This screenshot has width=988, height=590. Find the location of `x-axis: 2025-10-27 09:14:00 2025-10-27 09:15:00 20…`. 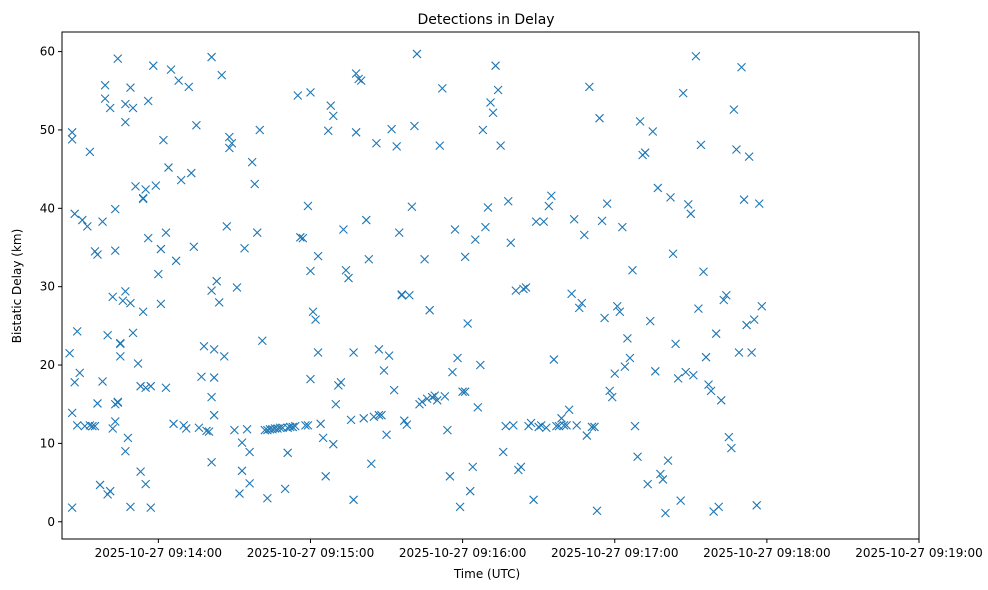

x-axis: 2025-10-27 09:14:00 2025-10-27 09:15:00 20… is located at coordinates (539, 549).